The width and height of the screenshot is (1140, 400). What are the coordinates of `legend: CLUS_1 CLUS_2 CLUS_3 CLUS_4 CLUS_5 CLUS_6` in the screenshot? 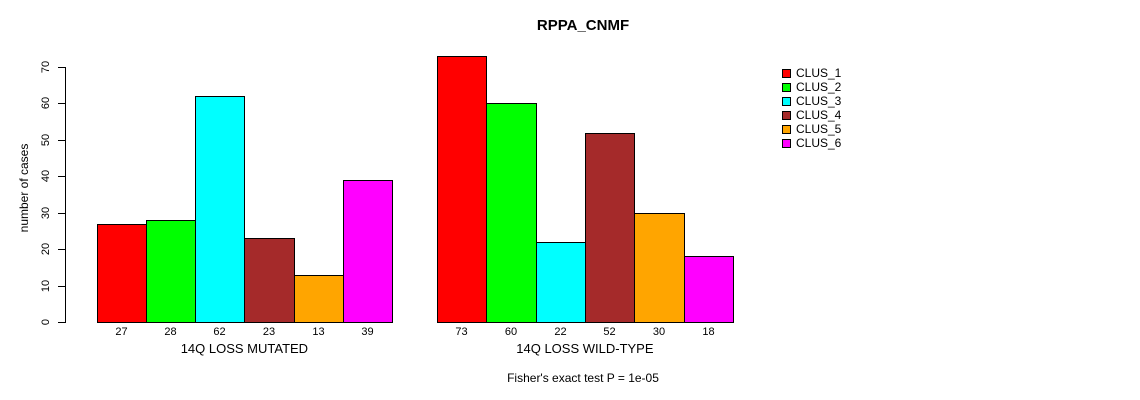 It's located at (811, 108).